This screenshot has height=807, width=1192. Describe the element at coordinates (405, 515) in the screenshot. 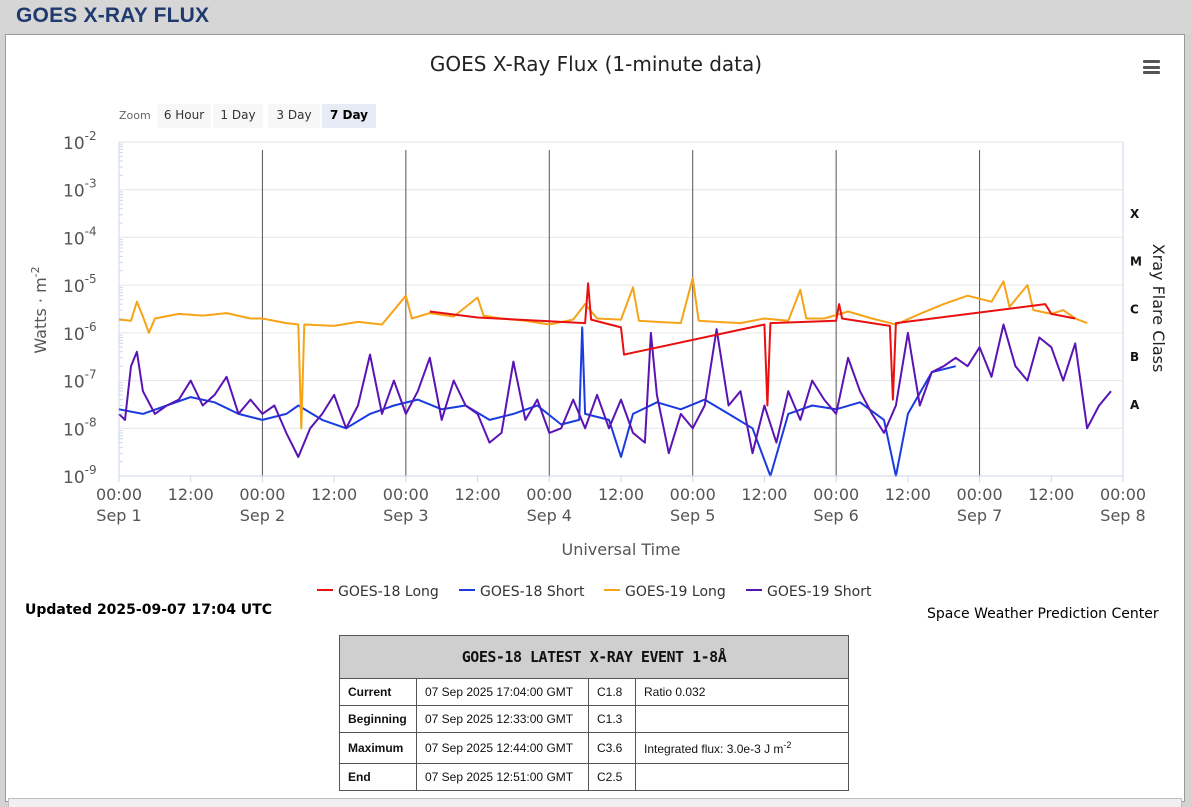

I see `x-tick-date-label: Sep 3` at that location.